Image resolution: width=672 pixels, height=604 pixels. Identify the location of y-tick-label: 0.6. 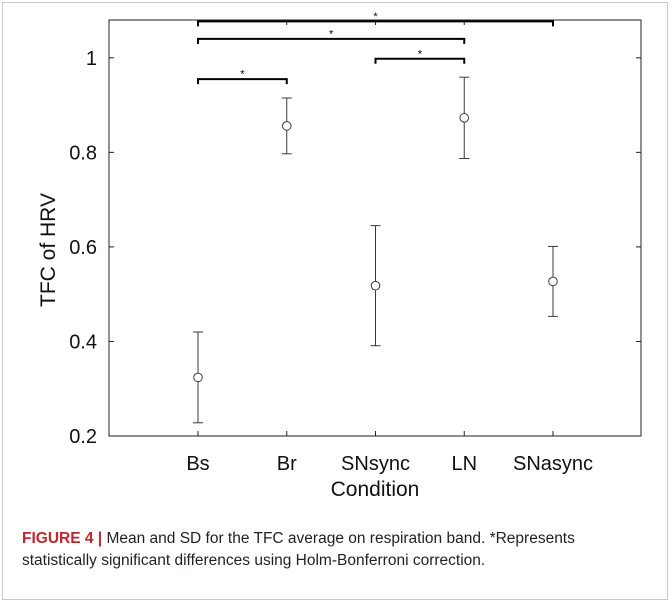
(83, 248).